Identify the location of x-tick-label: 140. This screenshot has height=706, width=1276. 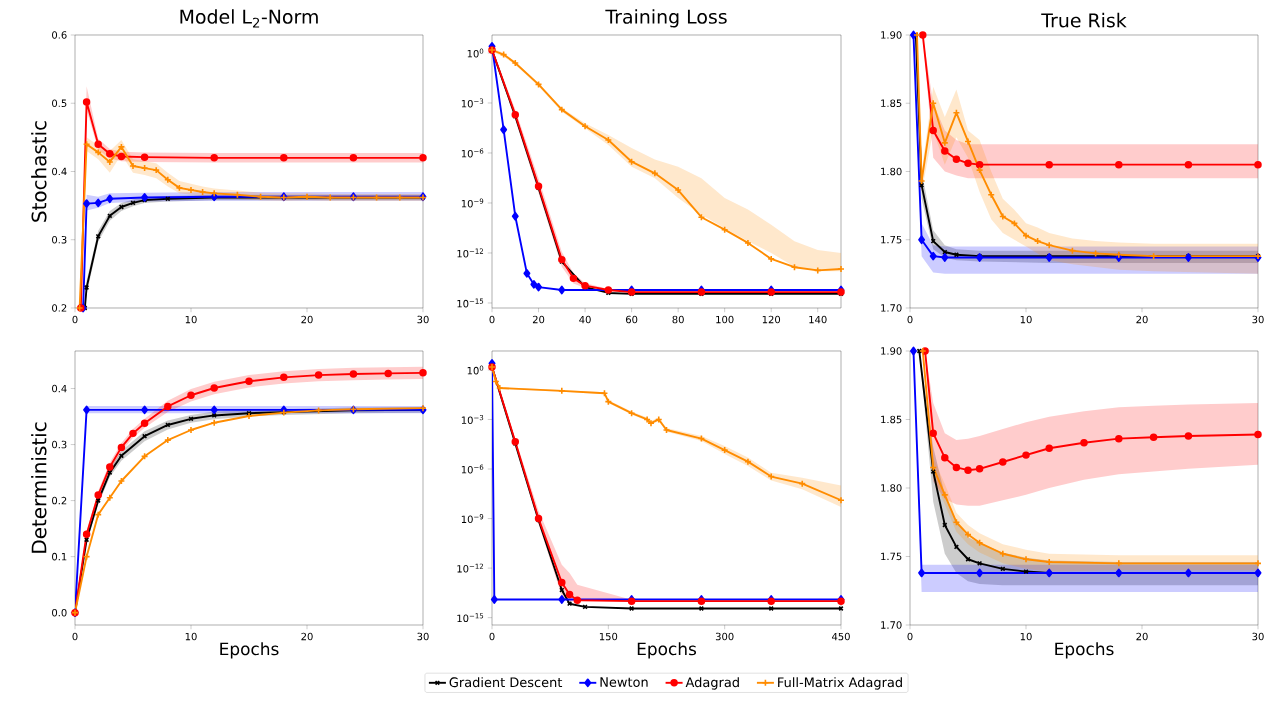
(818, 319).